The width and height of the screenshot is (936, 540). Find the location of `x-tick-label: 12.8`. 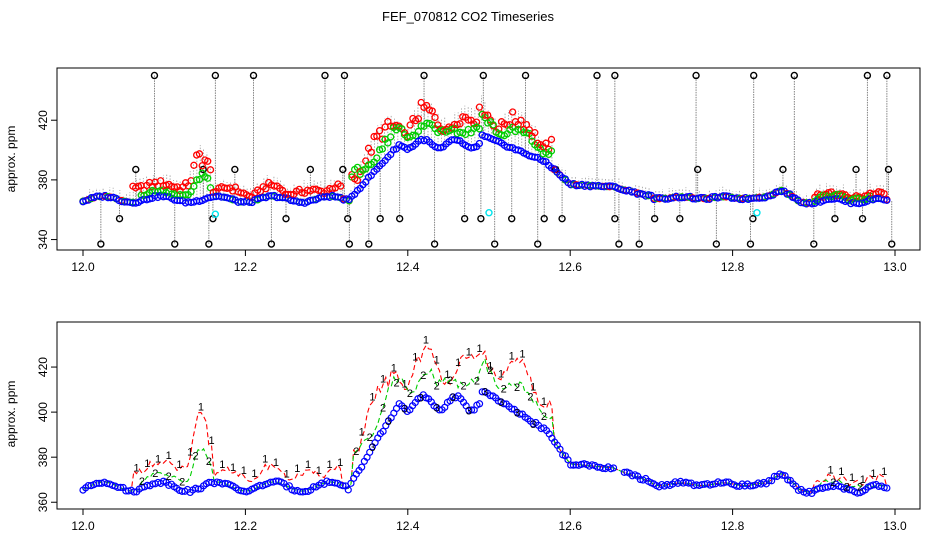

x-tick-label: 12.8 is located at coordinates (733, 267).